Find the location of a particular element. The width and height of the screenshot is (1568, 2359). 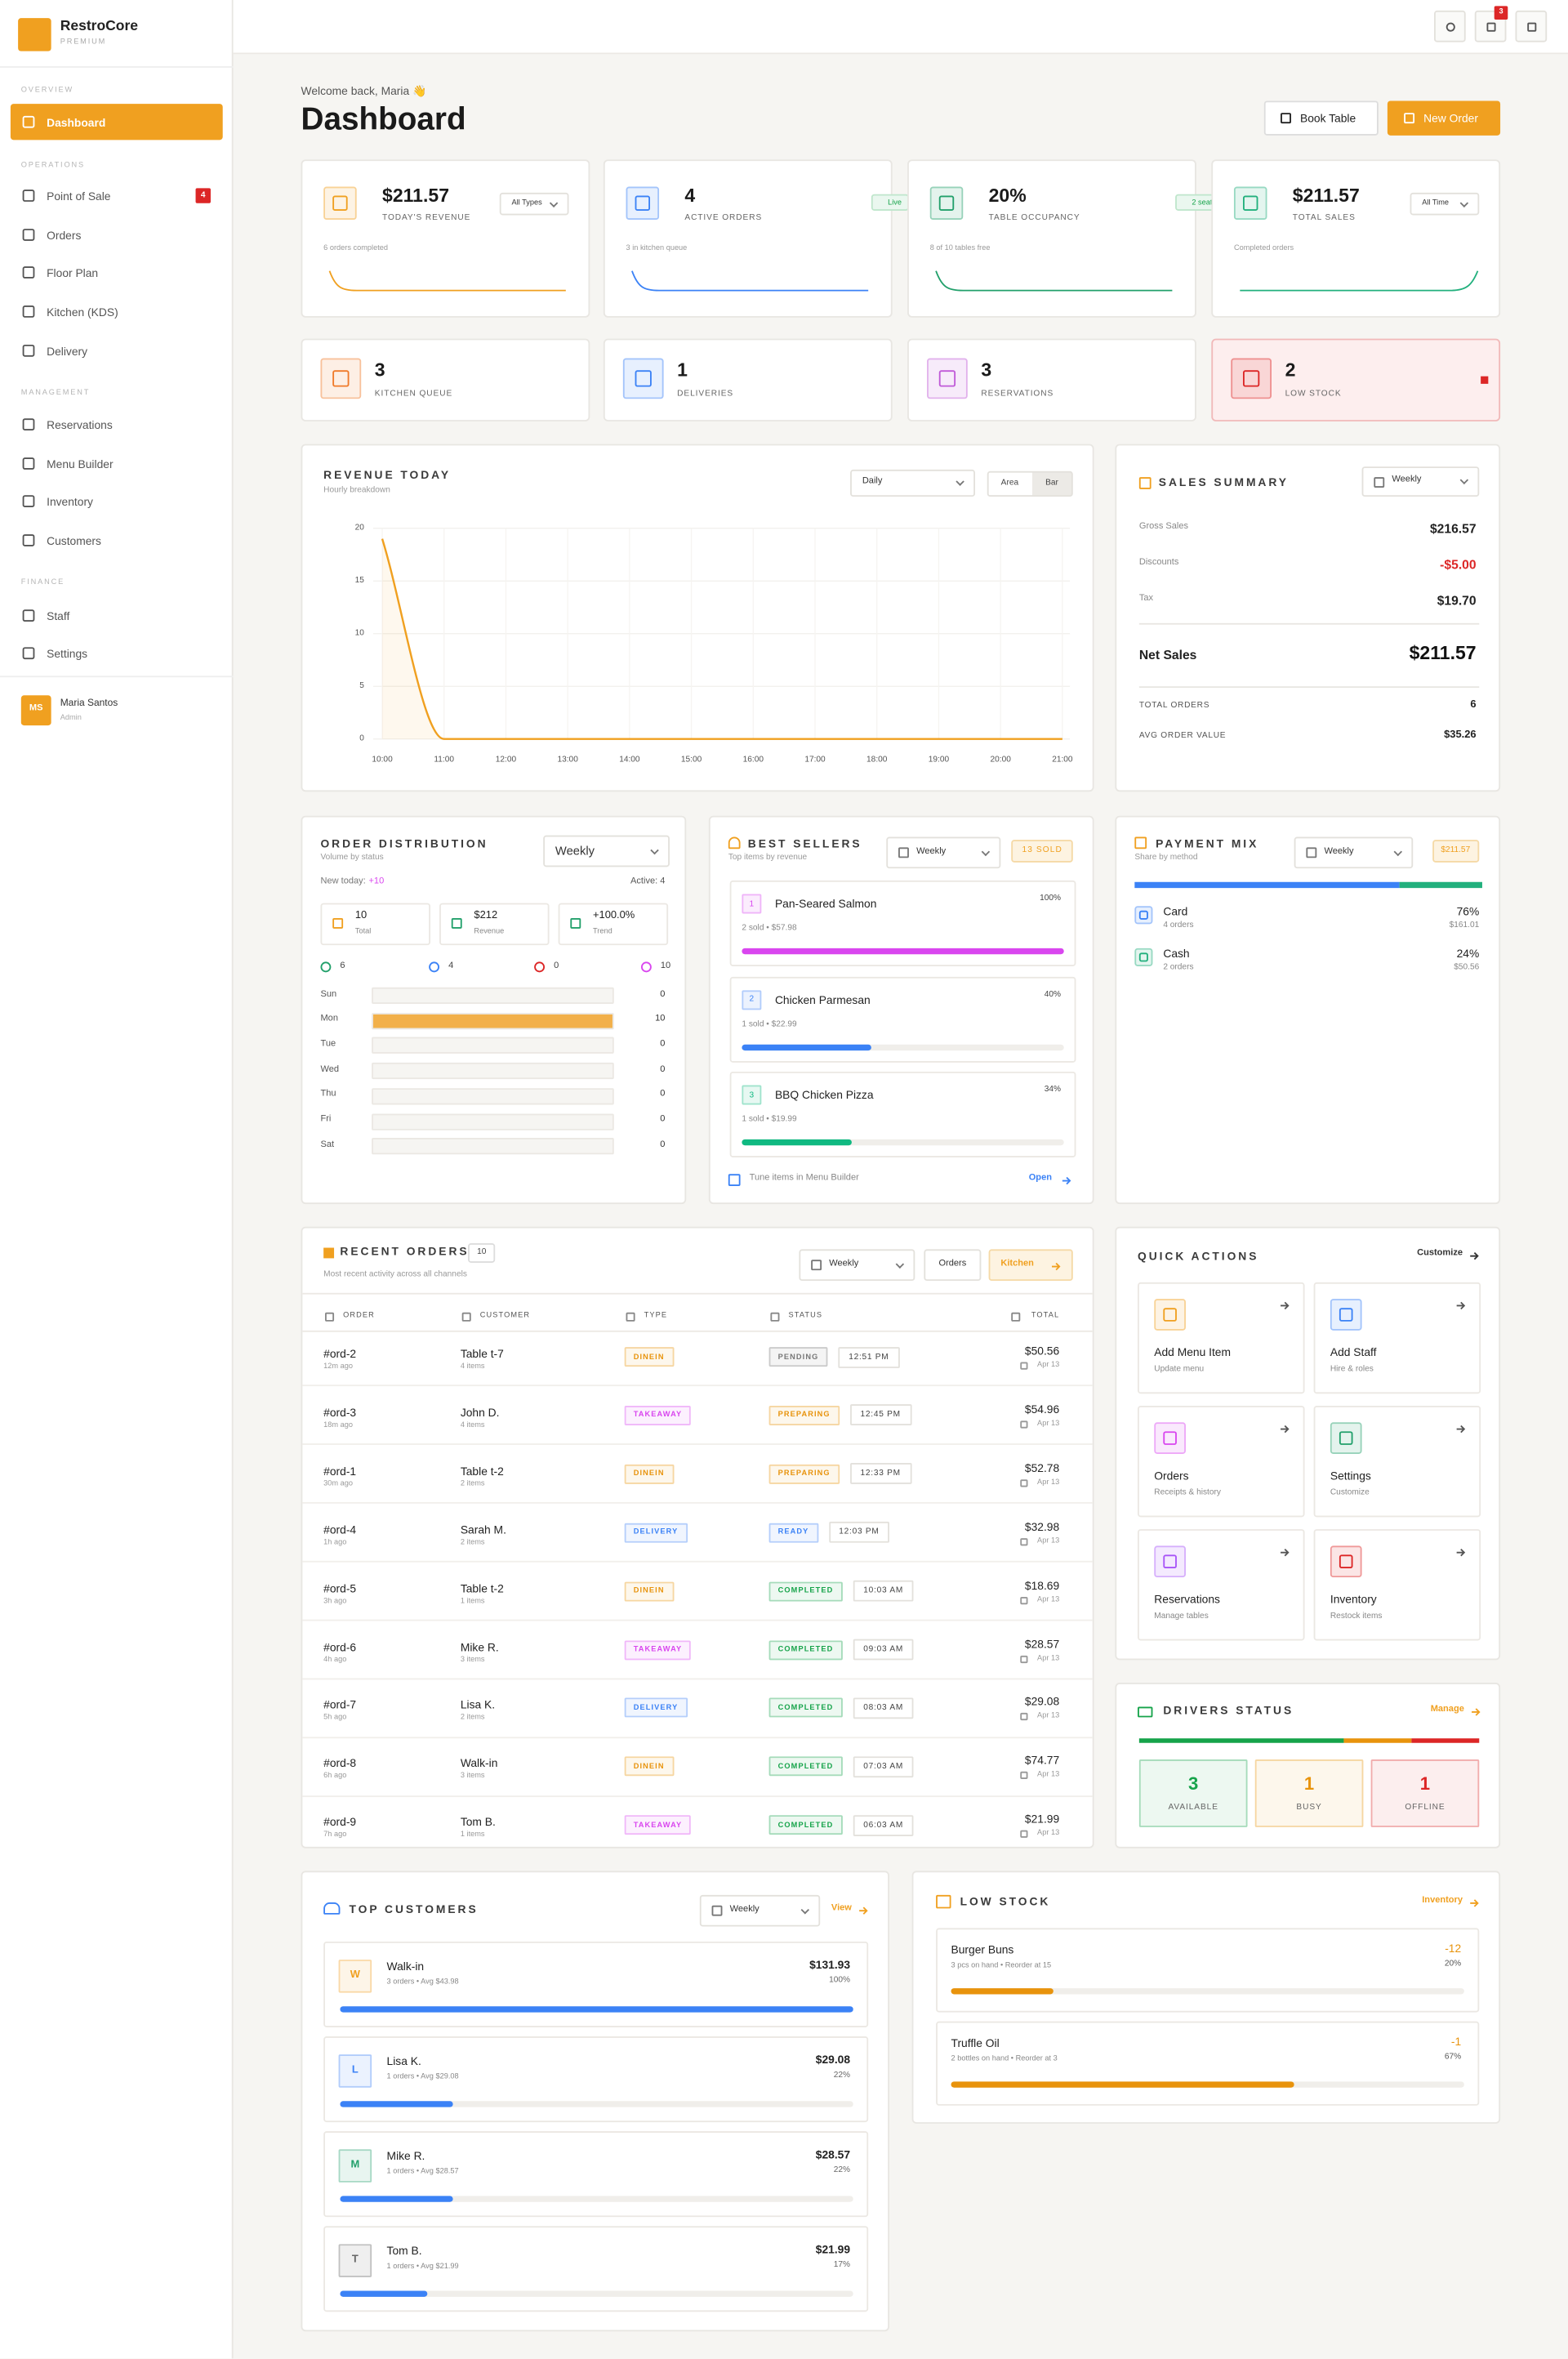

customize-link: Customize is located at coordinates (1440, 1254).